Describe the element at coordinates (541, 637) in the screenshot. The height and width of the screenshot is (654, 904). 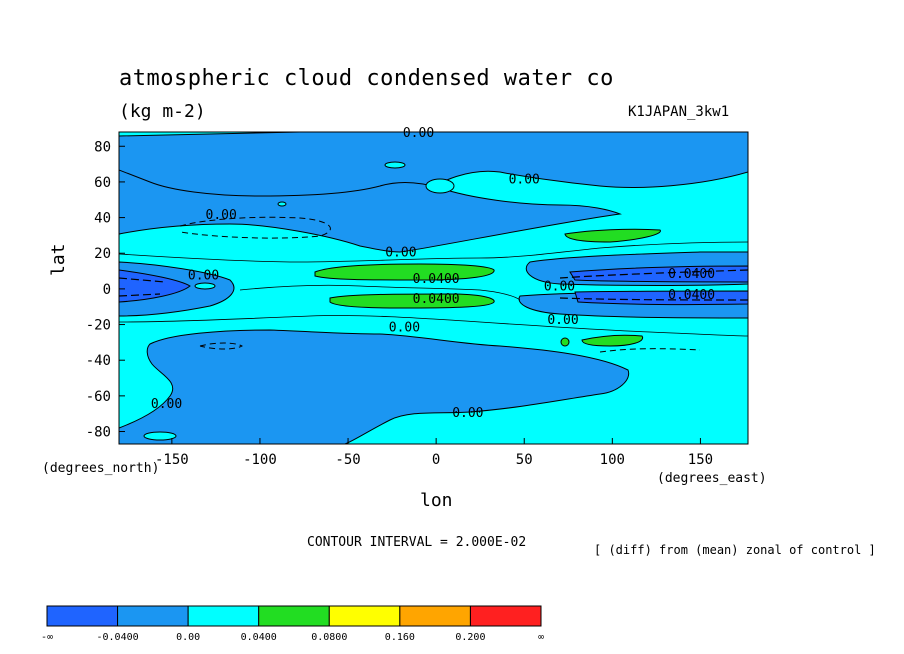
I see `legend-label: ∞` at that location.